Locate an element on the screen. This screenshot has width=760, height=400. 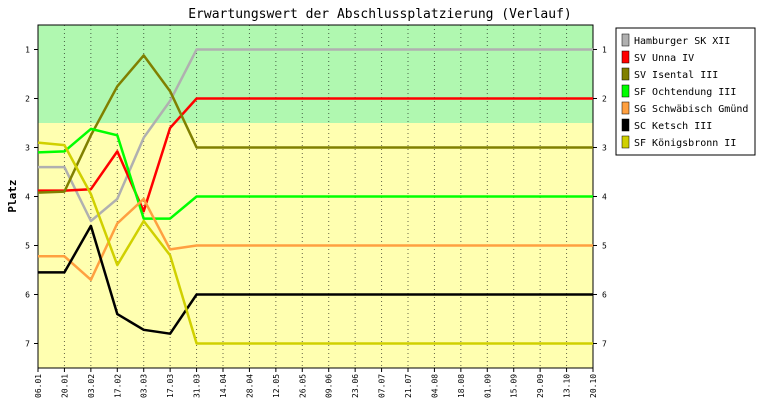
x-tick-label-18: 15.09 is located at coordinates (514, 386).